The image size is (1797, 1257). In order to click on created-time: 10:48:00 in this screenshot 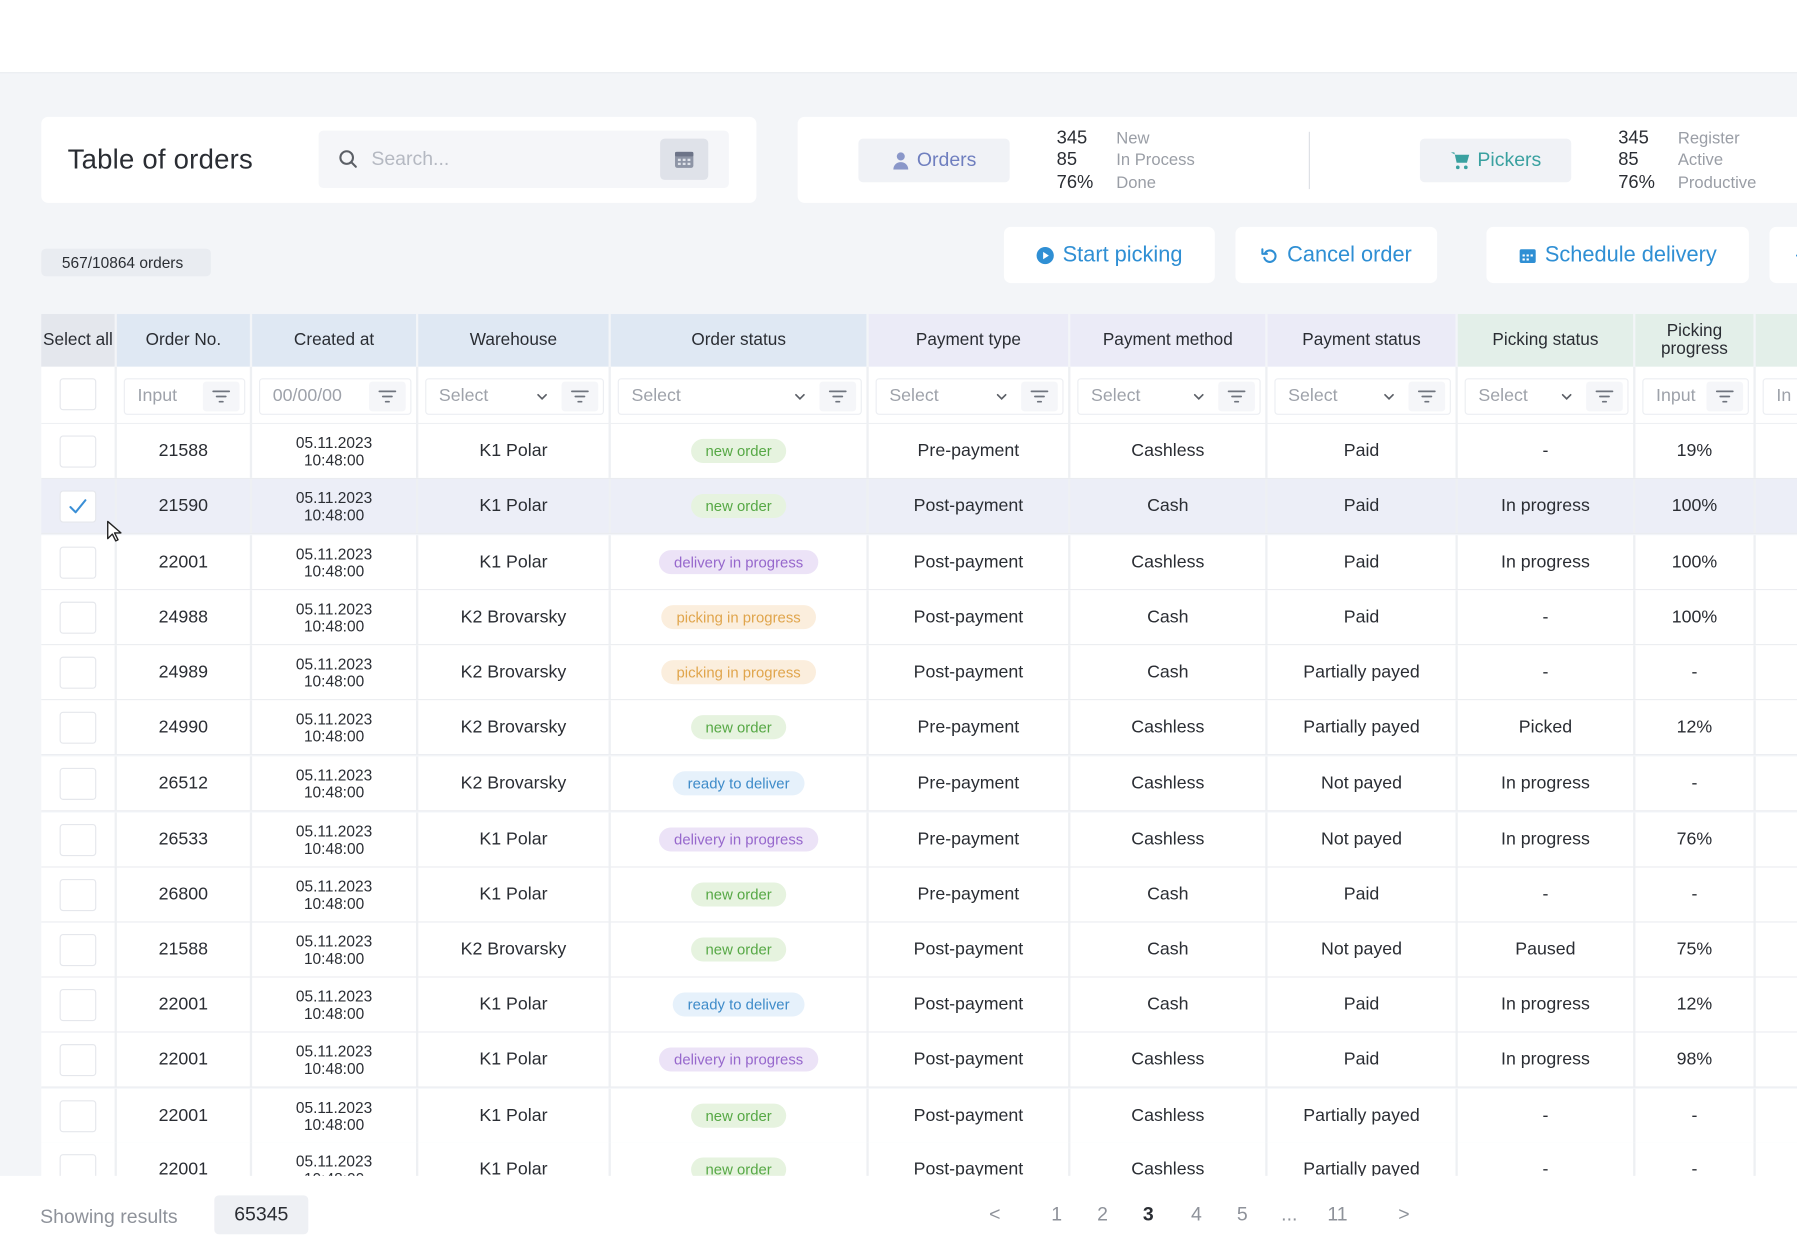, I will do `click(334, 1124)`.